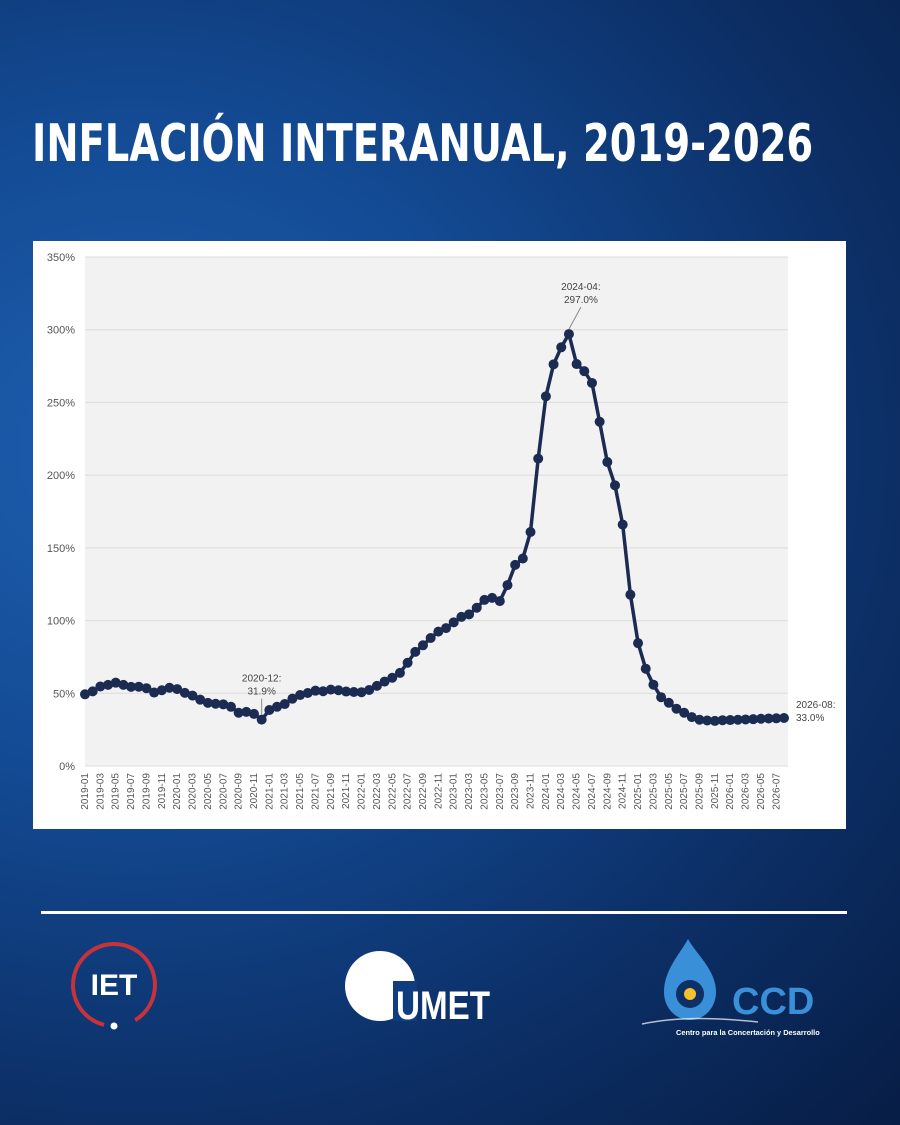  I want to click on ccd-logo-caption: Centro para la Concertación y Desarrollo, so click(748, 1032).